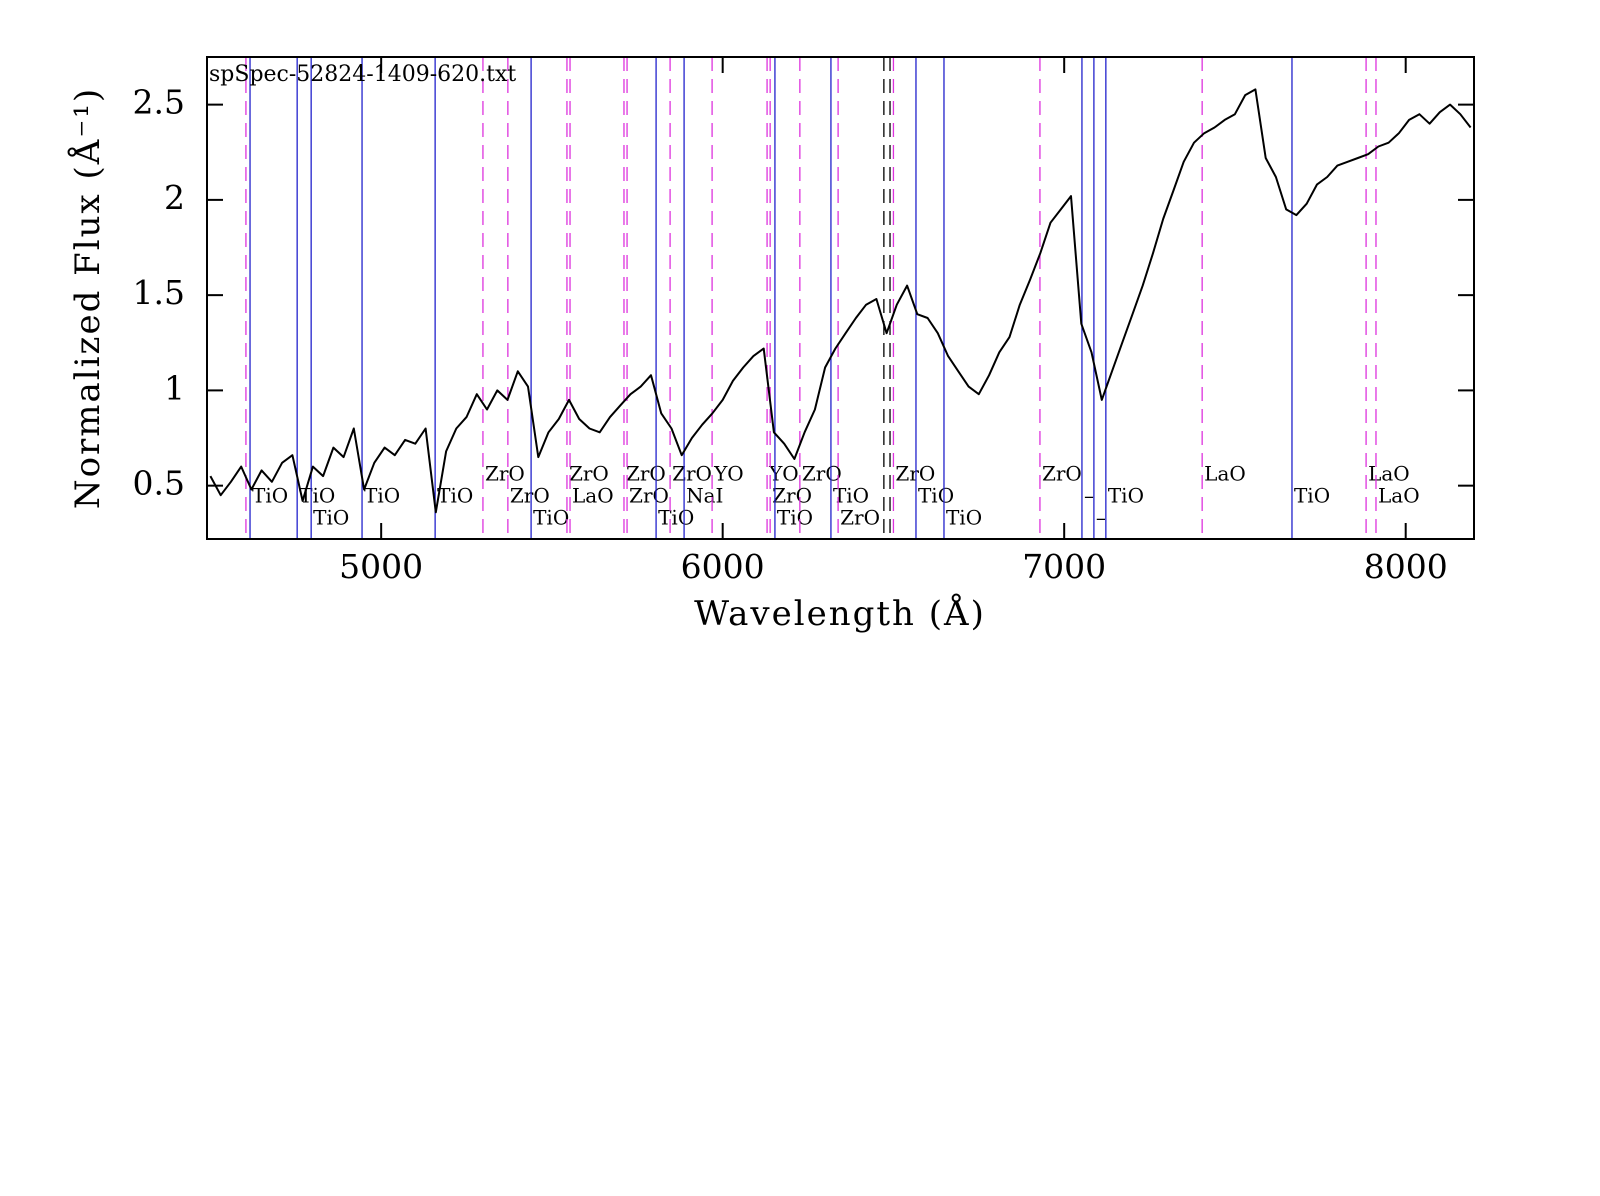  I want to click on chart-title: spSpec-52824-1409-620.txt, so click(362, 74).